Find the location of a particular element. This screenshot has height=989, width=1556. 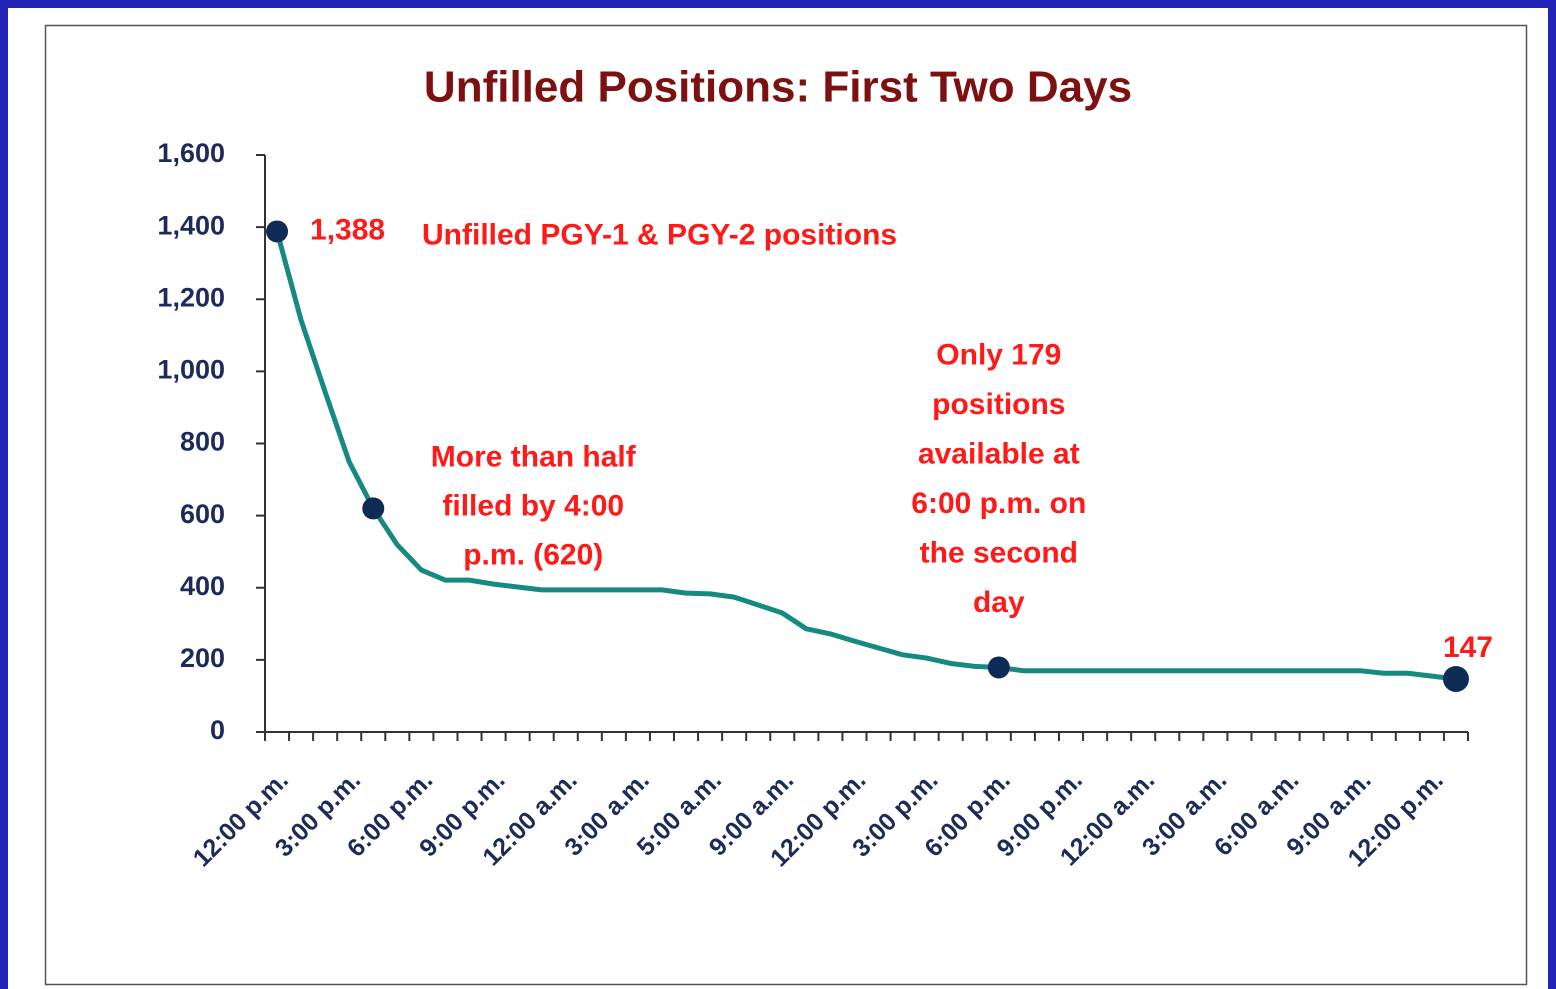

y-tick-label: 1,000 is located at coordinates (191, 370).